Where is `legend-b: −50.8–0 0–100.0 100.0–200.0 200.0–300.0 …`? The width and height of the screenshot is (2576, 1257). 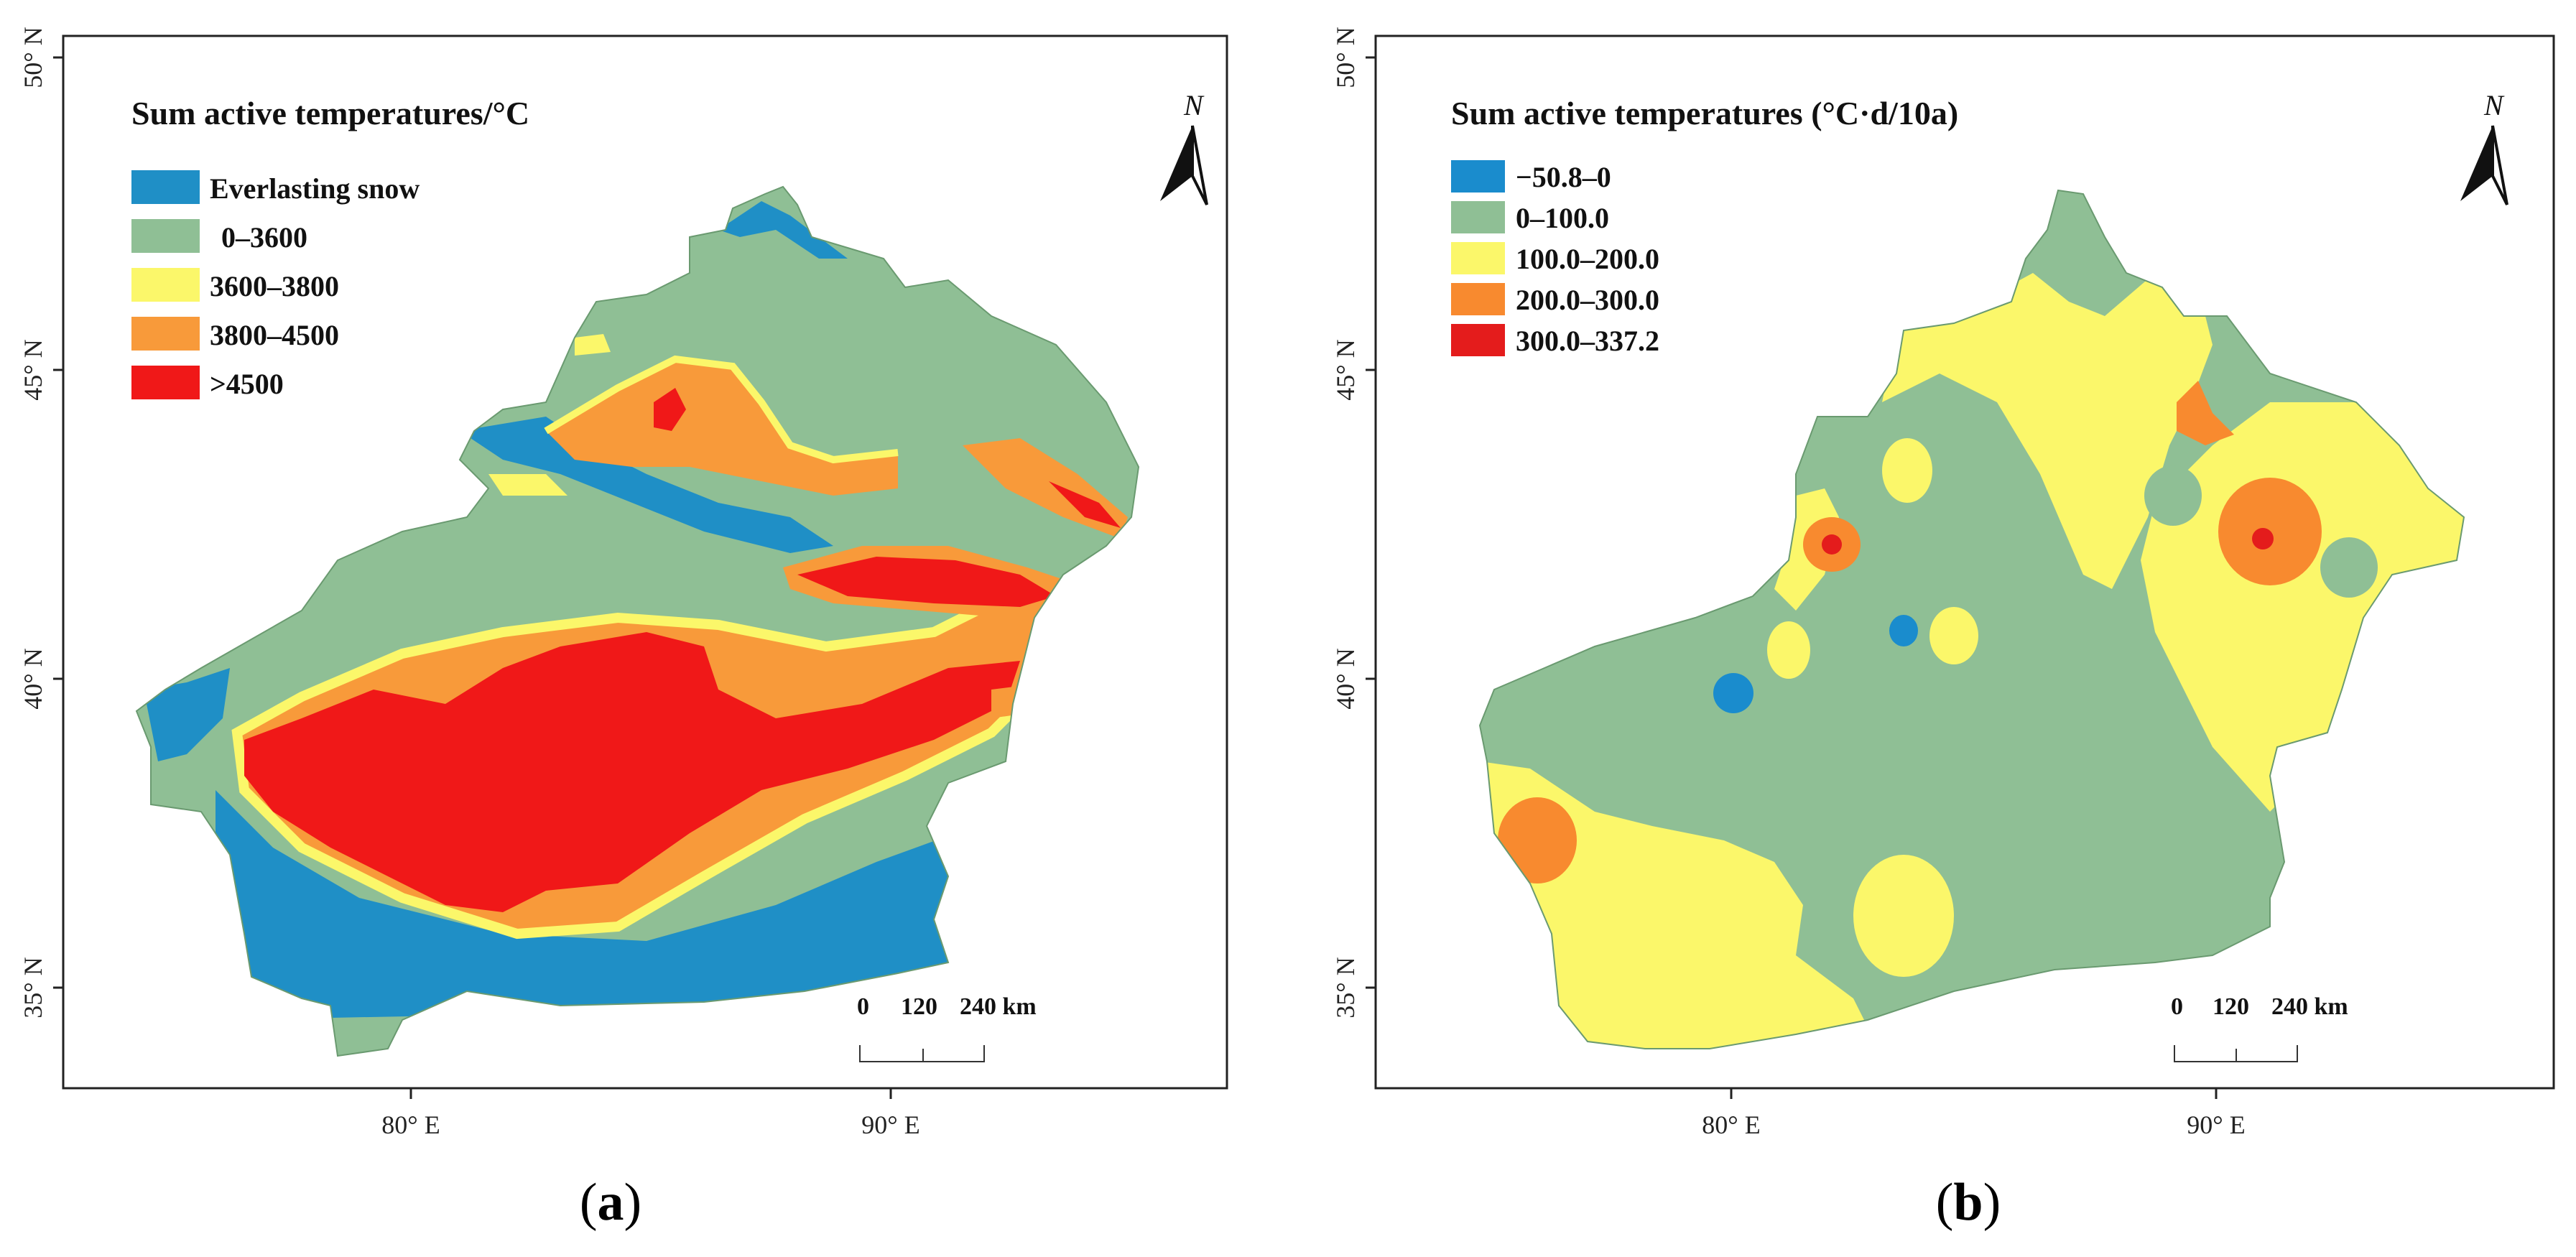 legend-b: −50.8–0 0–100.0 100.0–200.0 200.0–300.0 … is located at coordinates (1555, 258).